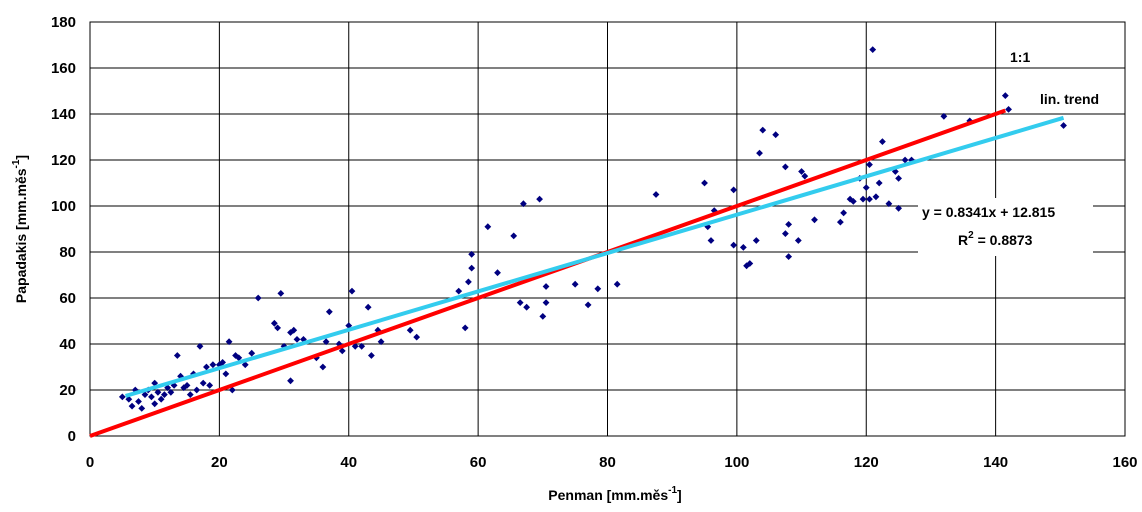  What do you see at coordinates (63, 229) in the screenshot?
I see `y-tick-labels: 0 20 40 60 80 100 120 140 160 180` at bounding box center [63, 229].